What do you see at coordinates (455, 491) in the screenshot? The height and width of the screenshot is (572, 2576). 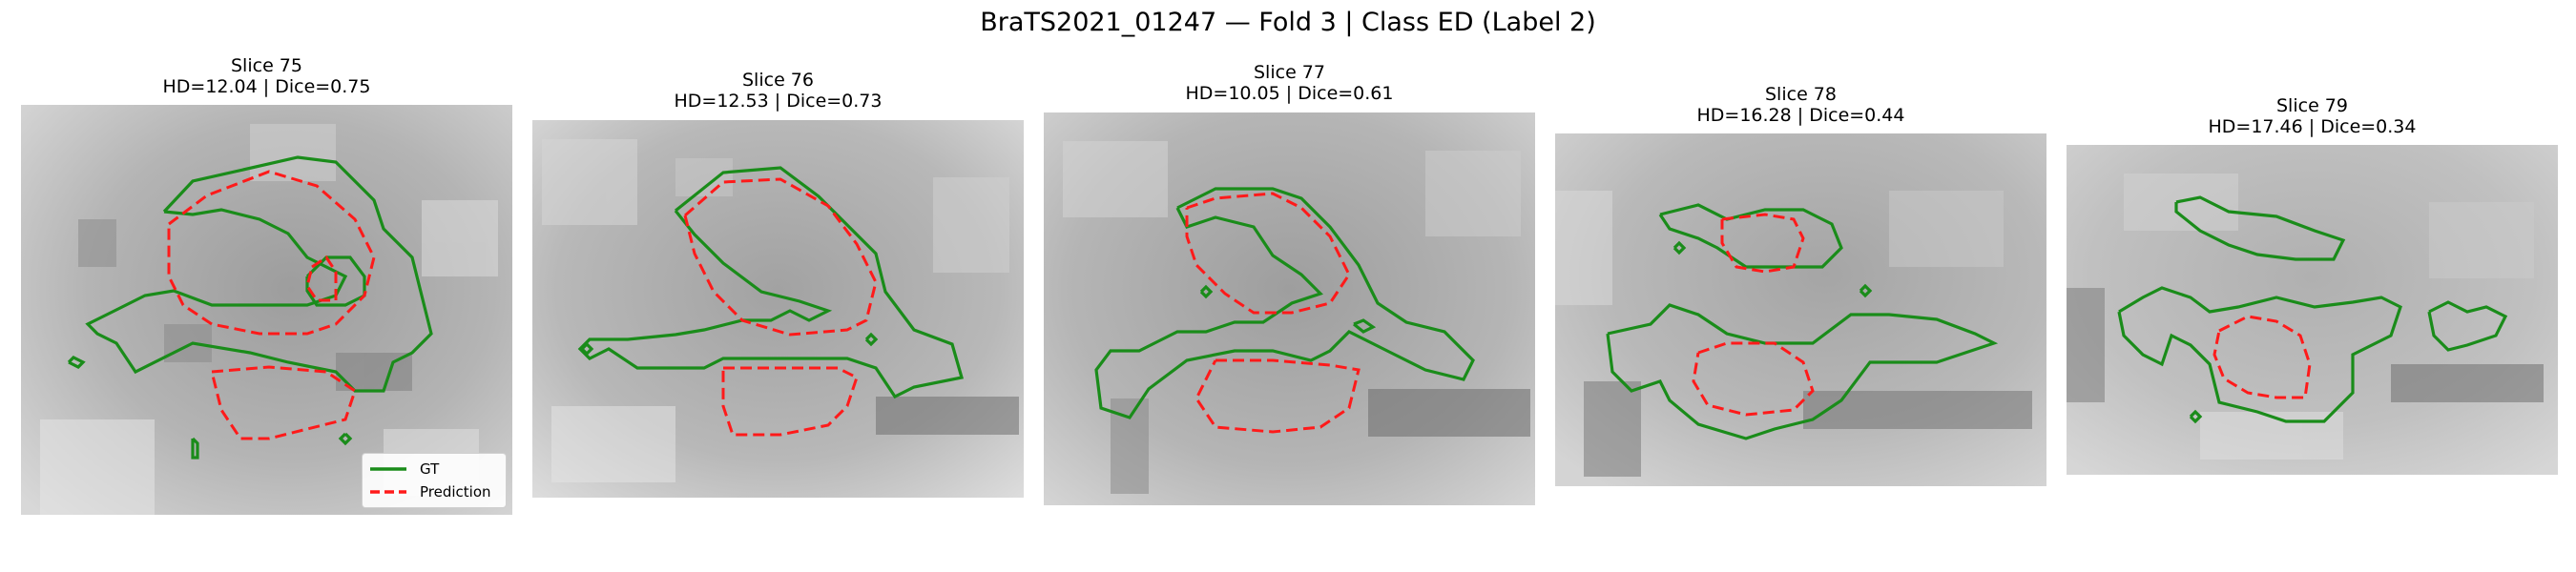 I see `legend-prediction-label: Prediction` at bounding box center [455, 491].